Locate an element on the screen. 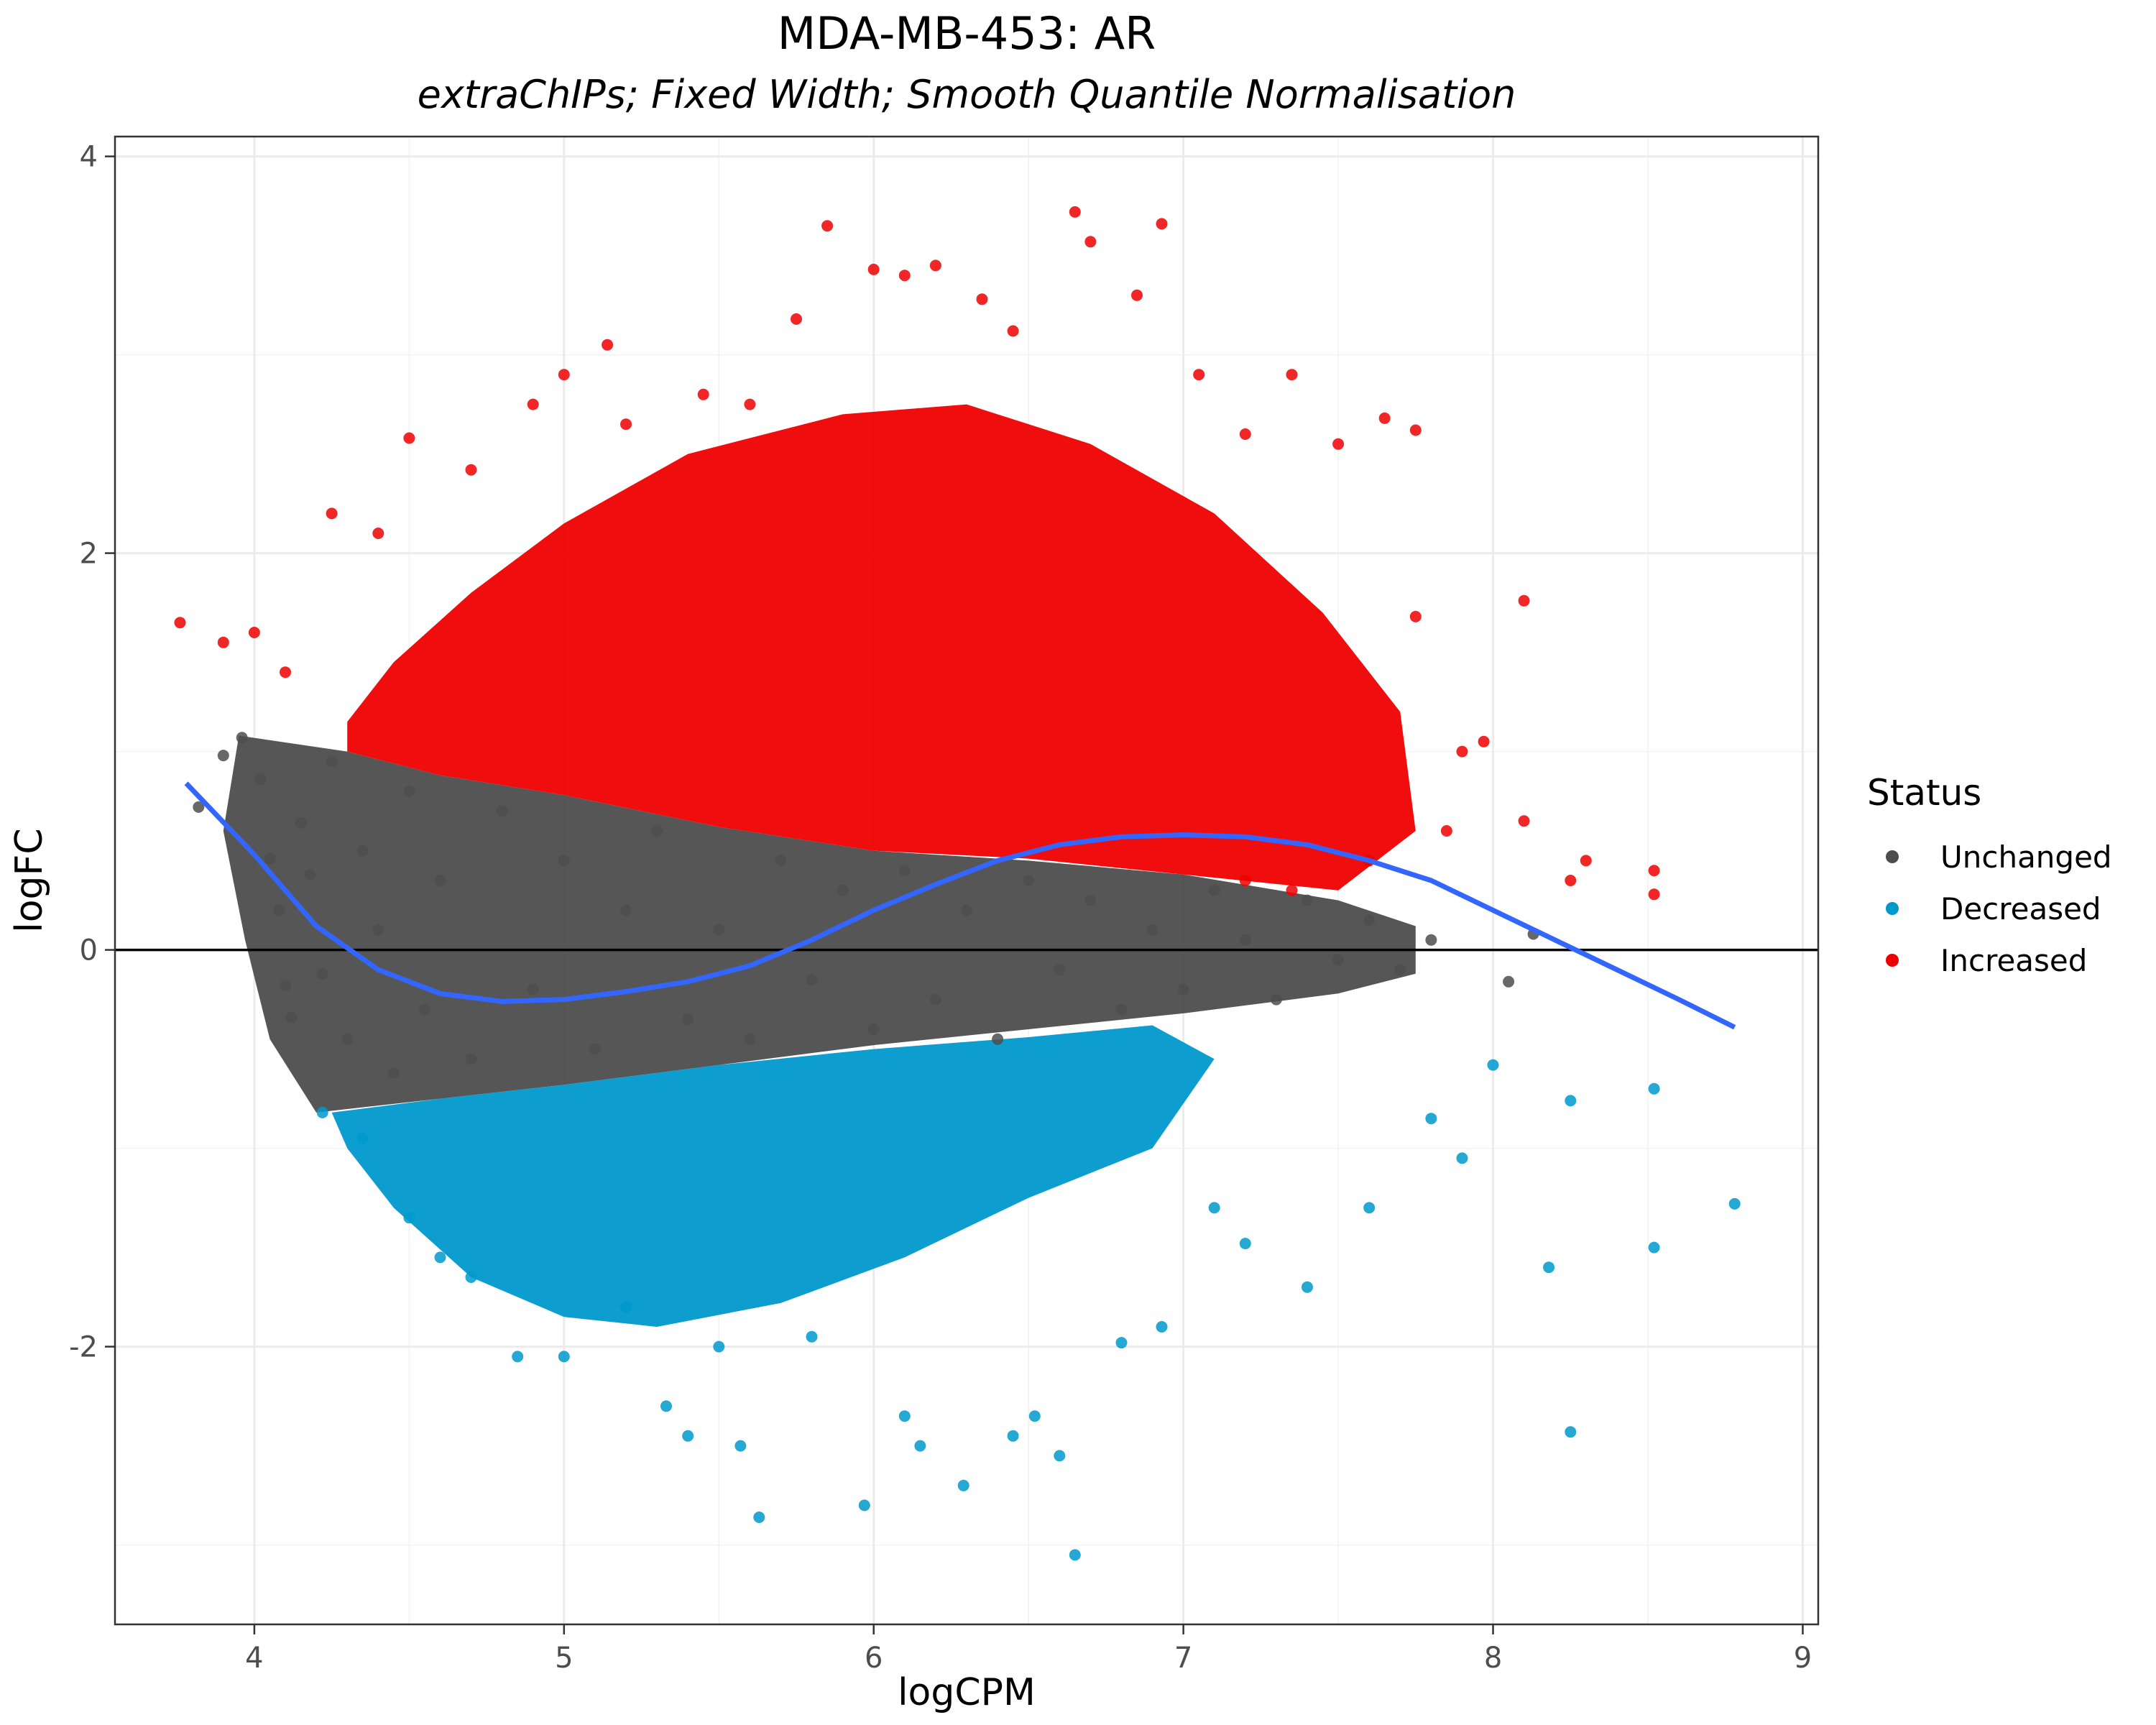 The image size is (2156, 1725). x-tick-label: 6 is located at coordinates (874, 1658).